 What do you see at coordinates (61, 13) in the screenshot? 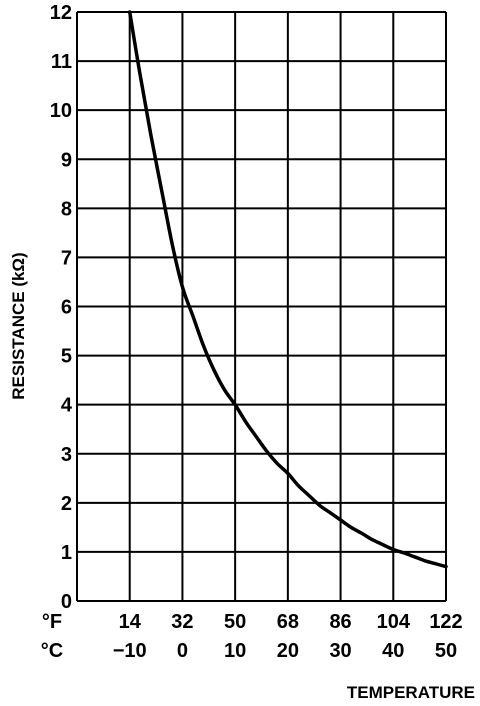
I see `y-tick-label: 12` at bounding box center [61, 13].